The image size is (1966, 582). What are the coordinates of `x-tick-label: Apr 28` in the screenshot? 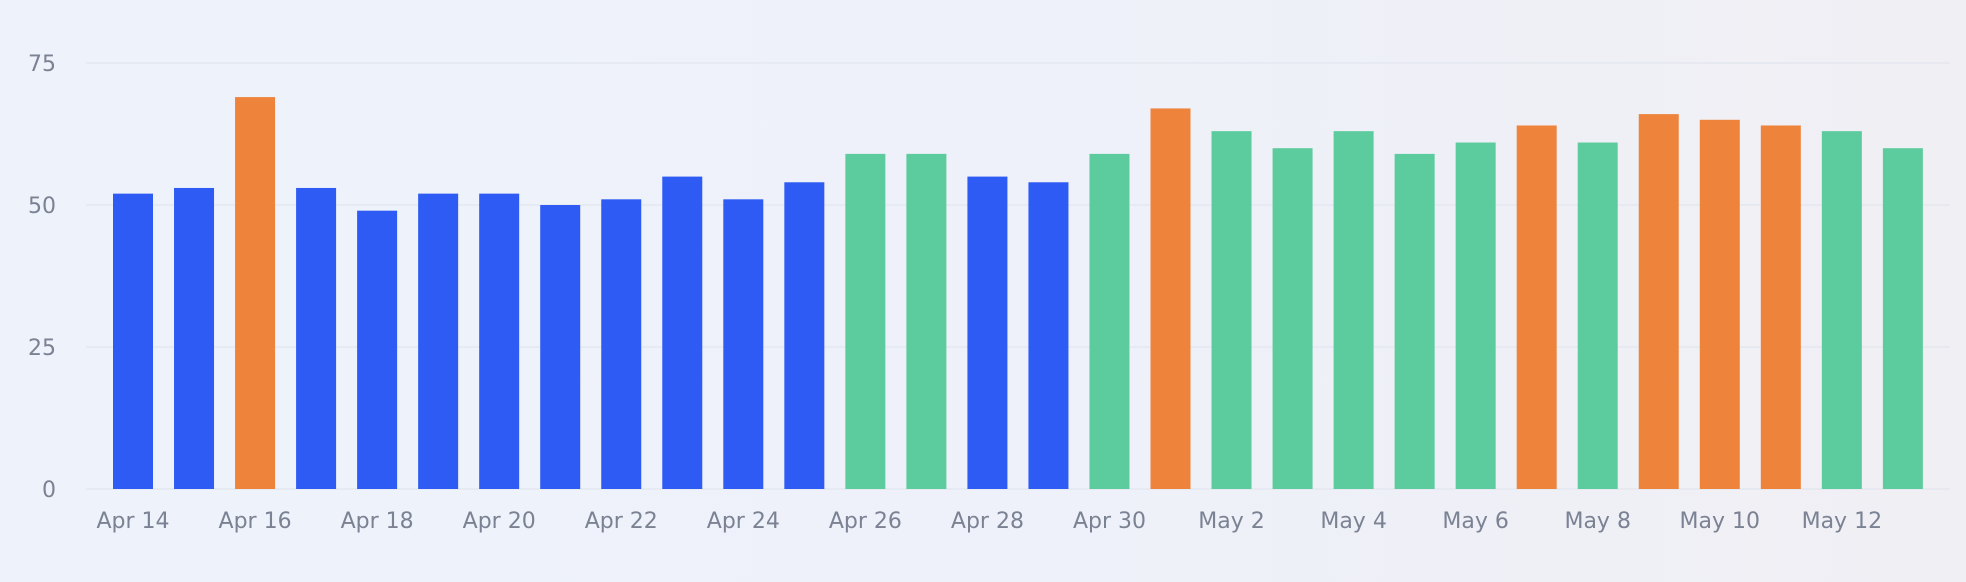 It's located at (987, 521).